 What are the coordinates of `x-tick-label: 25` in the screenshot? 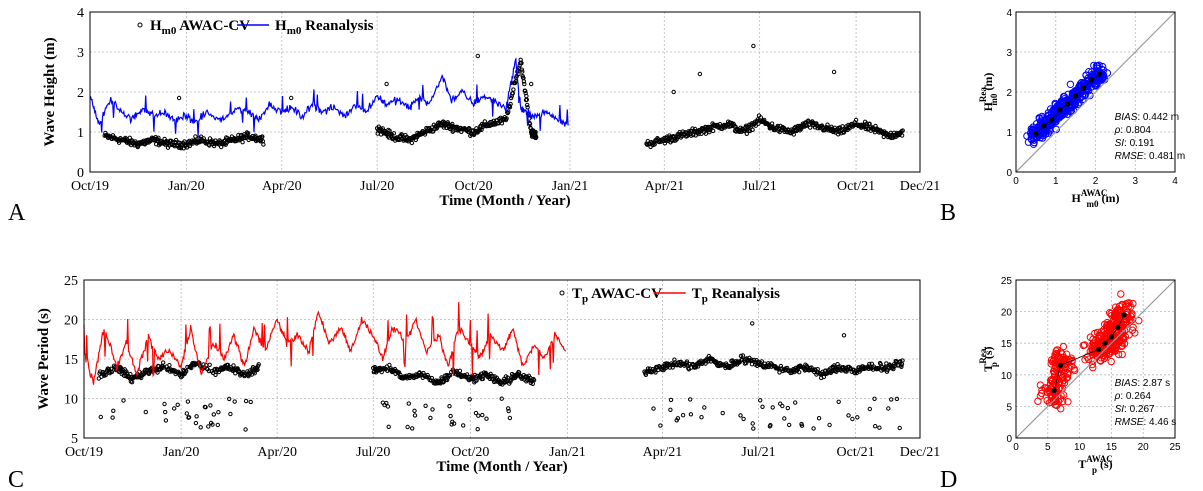 It's located at (1175, 447).